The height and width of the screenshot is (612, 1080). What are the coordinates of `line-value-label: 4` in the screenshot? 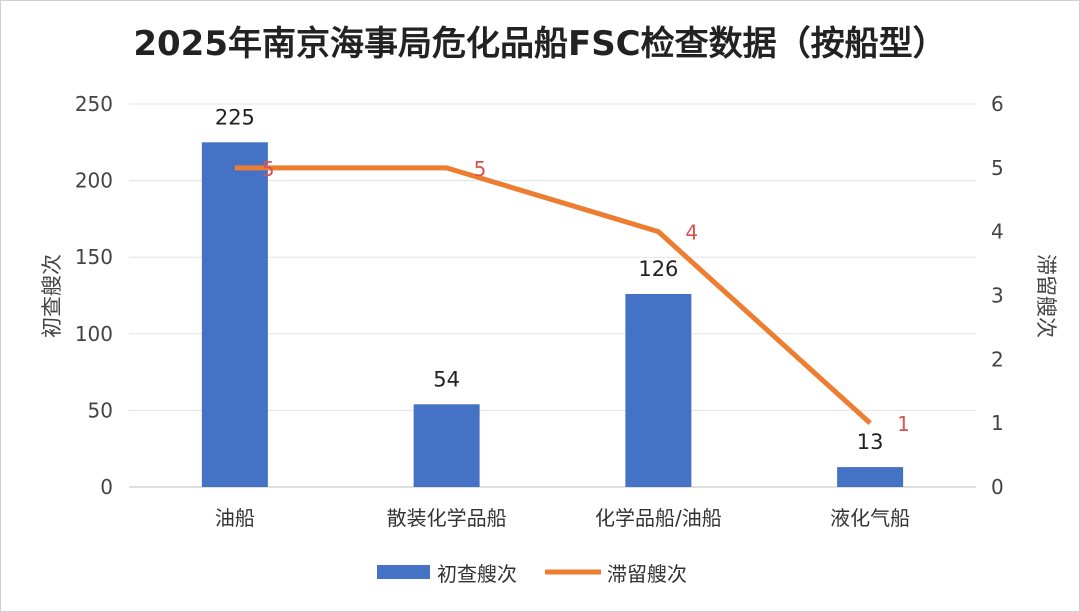 It's located at (691, 233).